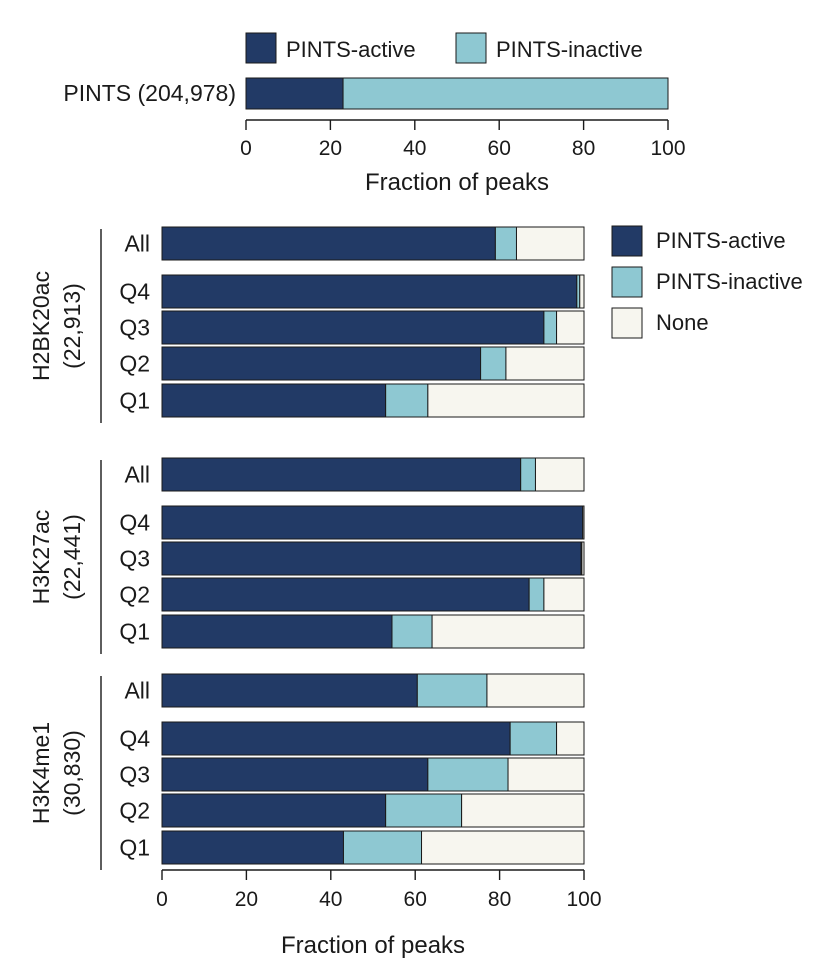 This screenshot has height=961, width=838. What do you see at coordinates (627, 241) in the screenshot?
I see `bottom-legend-swatch-active` at bounding box center [627, 241].